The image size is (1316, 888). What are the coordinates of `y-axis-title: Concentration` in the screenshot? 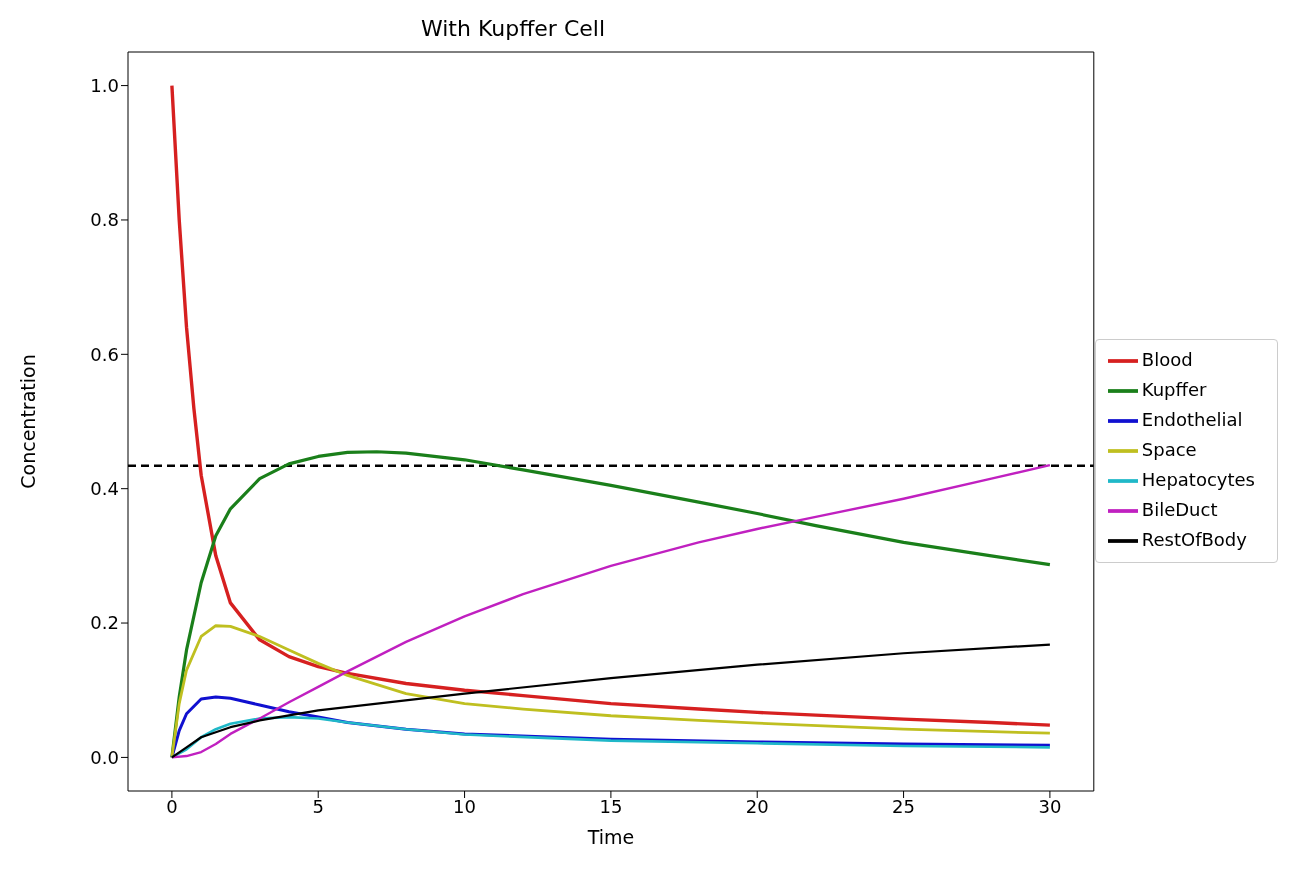 It's located at (27, 421).